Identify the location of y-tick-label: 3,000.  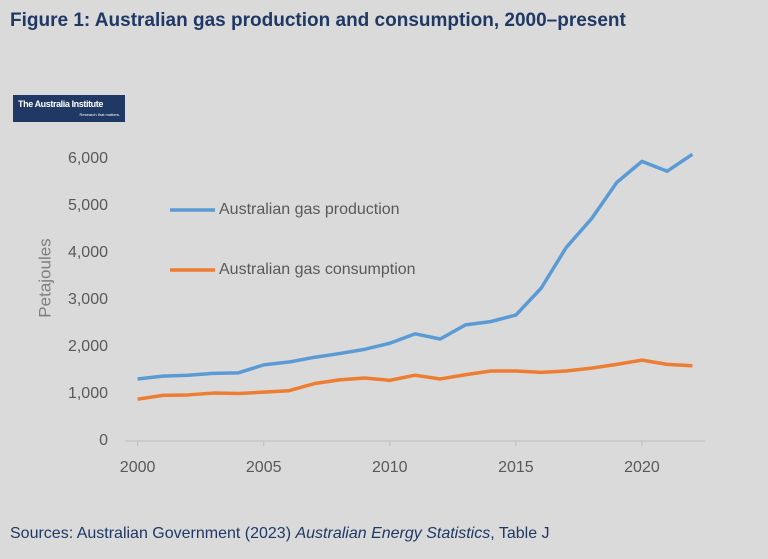
(88, 299).